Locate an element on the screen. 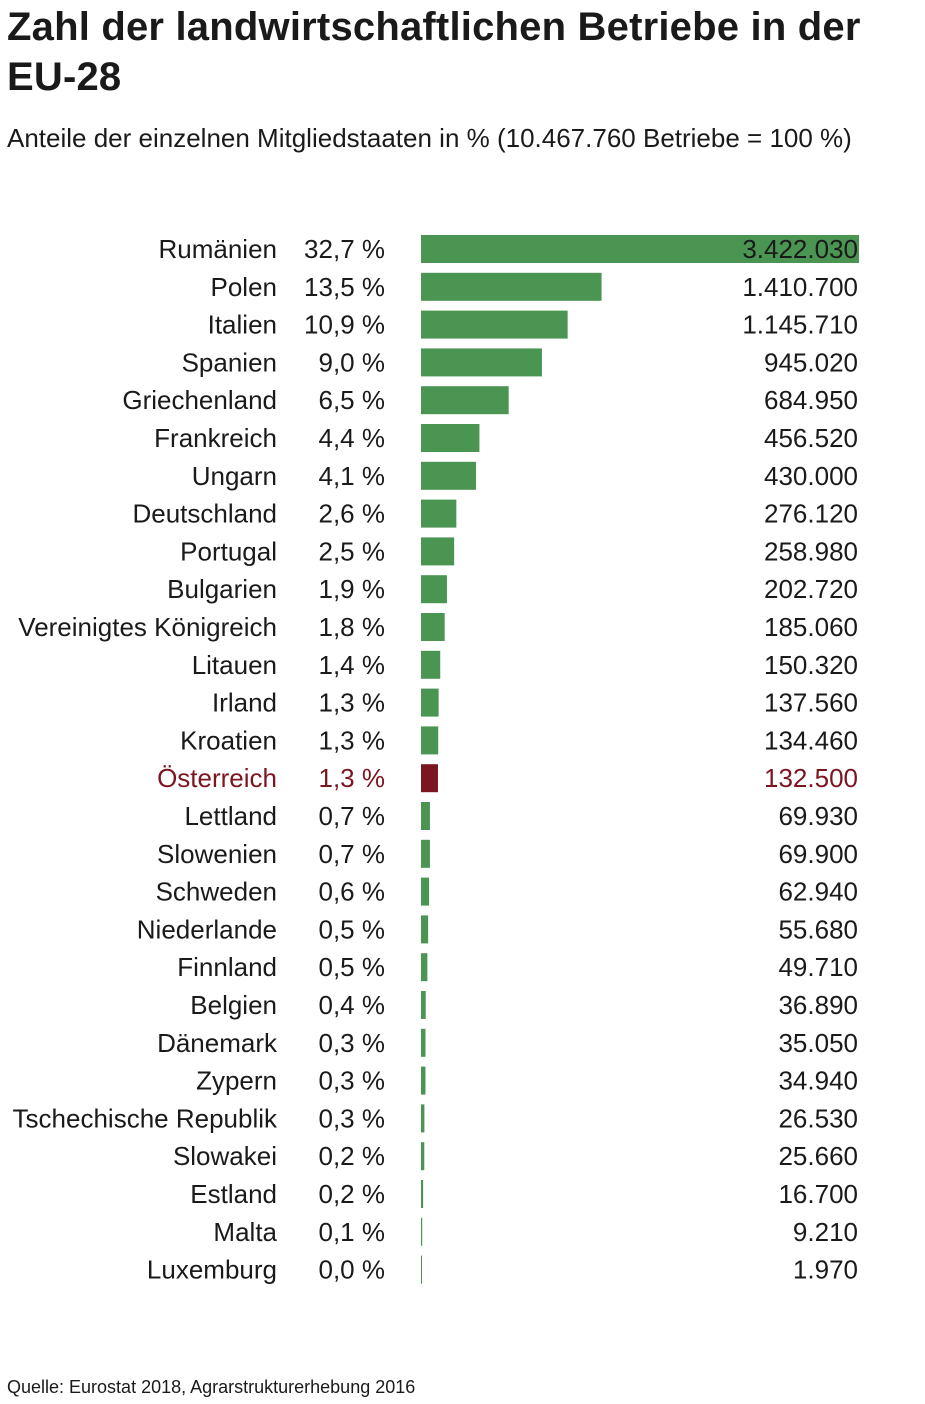 The height and width of the screenshot is (1404, 925). bar-polen is located at coordinates (511, 286).